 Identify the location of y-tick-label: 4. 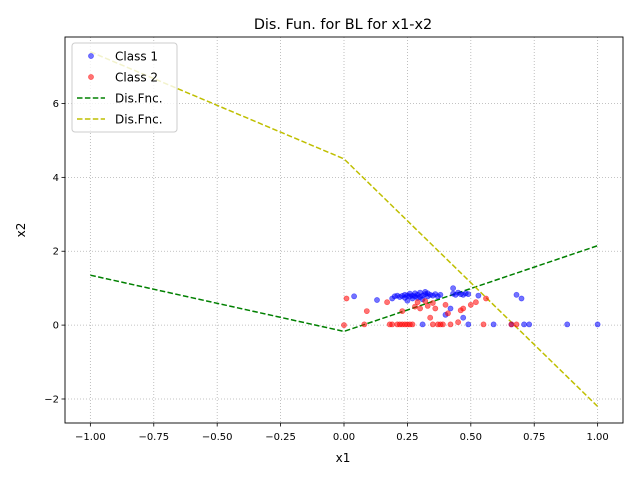
(56, 178).